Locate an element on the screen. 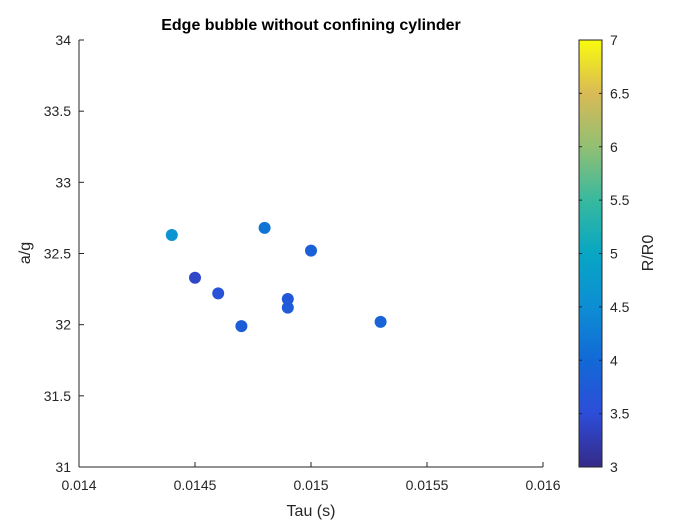 The image size is (700, 525). x-tick-label: 0.015 is located at coordinates (310, 485).